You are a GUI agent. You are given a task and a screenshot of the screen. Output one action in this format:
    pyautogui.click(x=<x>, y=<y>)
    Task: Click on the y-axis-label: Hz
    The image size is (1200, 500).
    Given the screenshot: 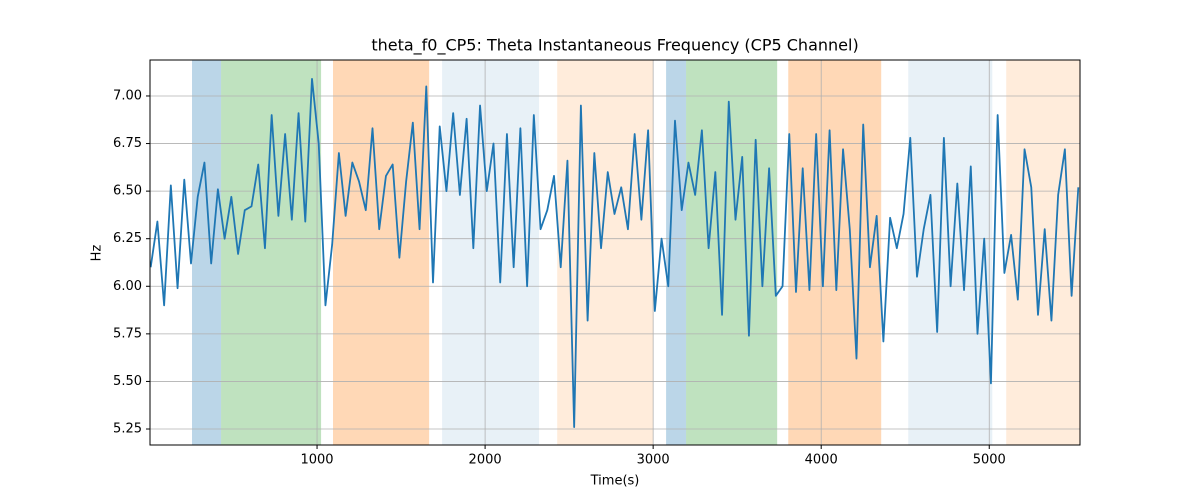 What is the action you would take?
    pyautogui.click(x=97, y=253)
    